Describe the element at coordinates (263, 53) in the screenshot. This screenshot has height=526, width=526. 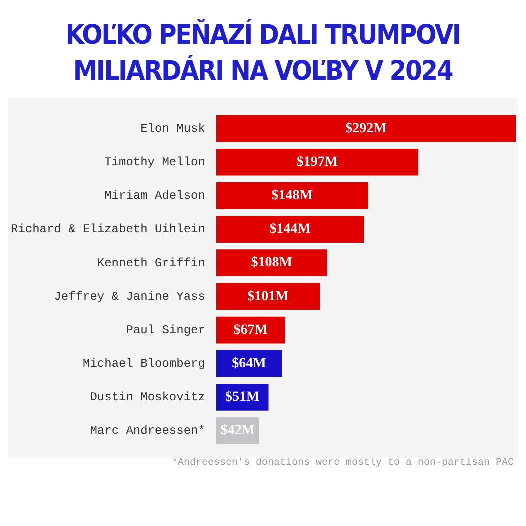
I see `chart-title: KOĽKO PEŇAZÍ DALI TRUMPOVI MILIARDÁRI NA VOĽBY V 2024` at that location.